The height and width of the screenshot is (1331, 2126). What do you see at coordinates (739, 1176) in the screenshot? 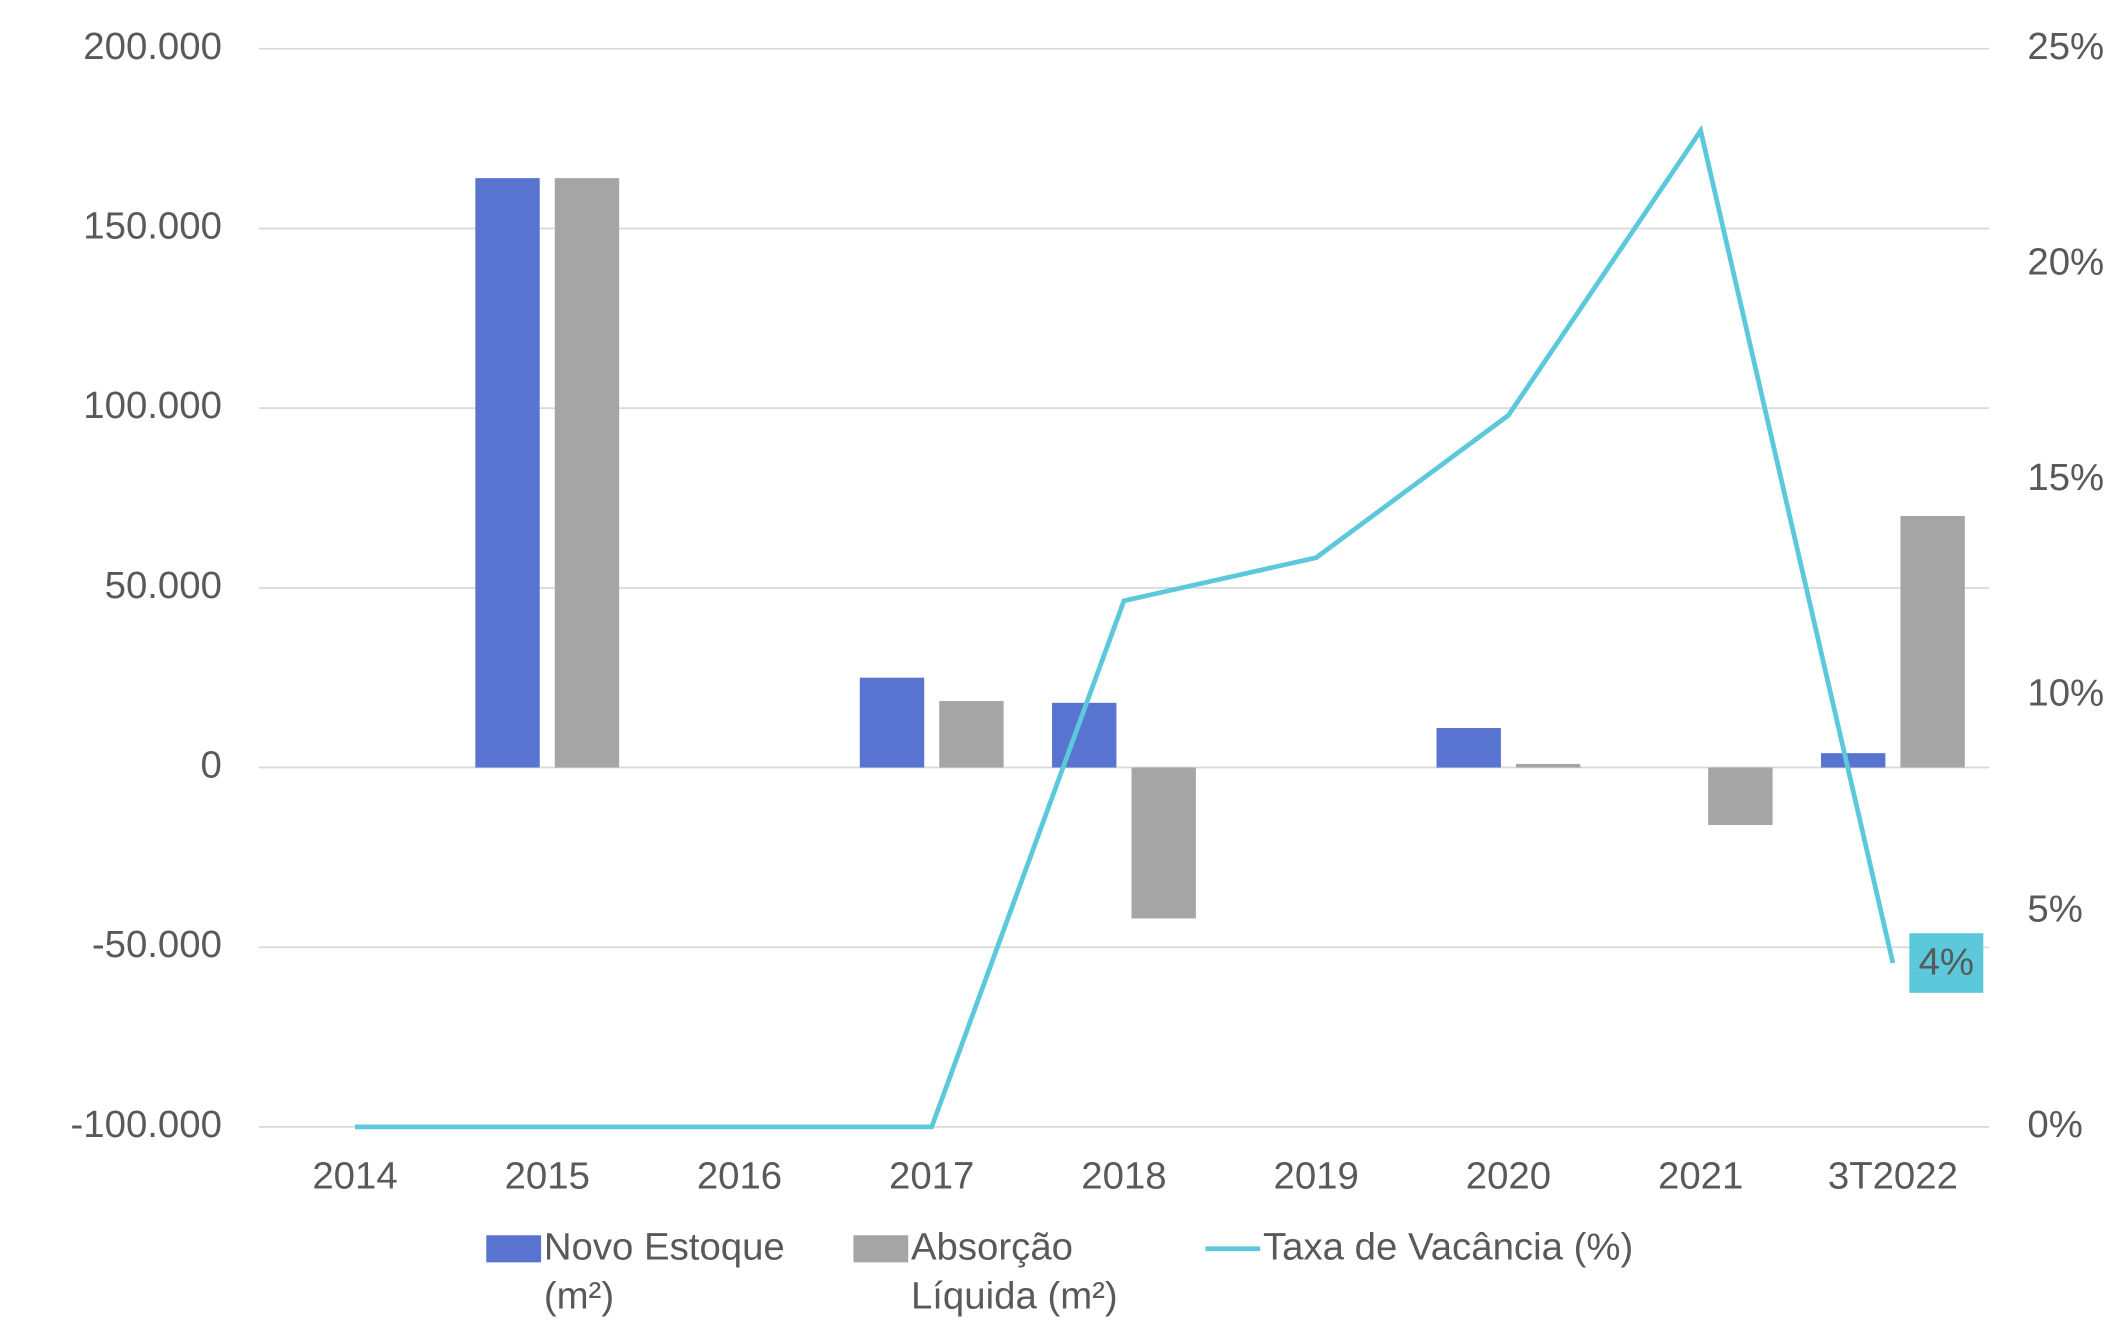
I see `x-tick-label: 2016` at bounding box center [739, 1176].